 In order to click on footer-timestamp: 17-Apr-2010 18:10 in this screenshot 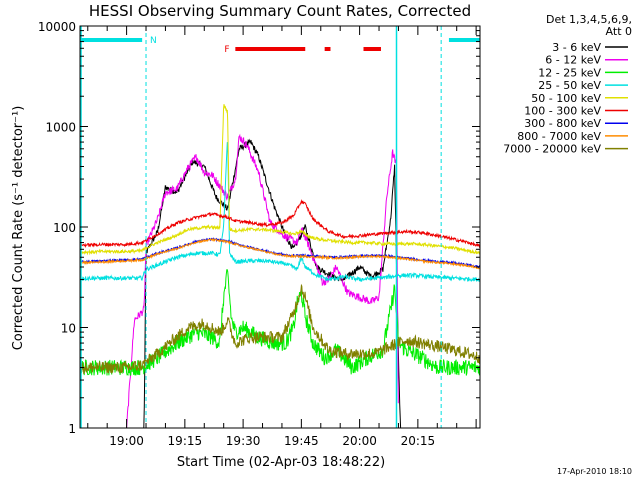, I will do `click(594, 471)`.